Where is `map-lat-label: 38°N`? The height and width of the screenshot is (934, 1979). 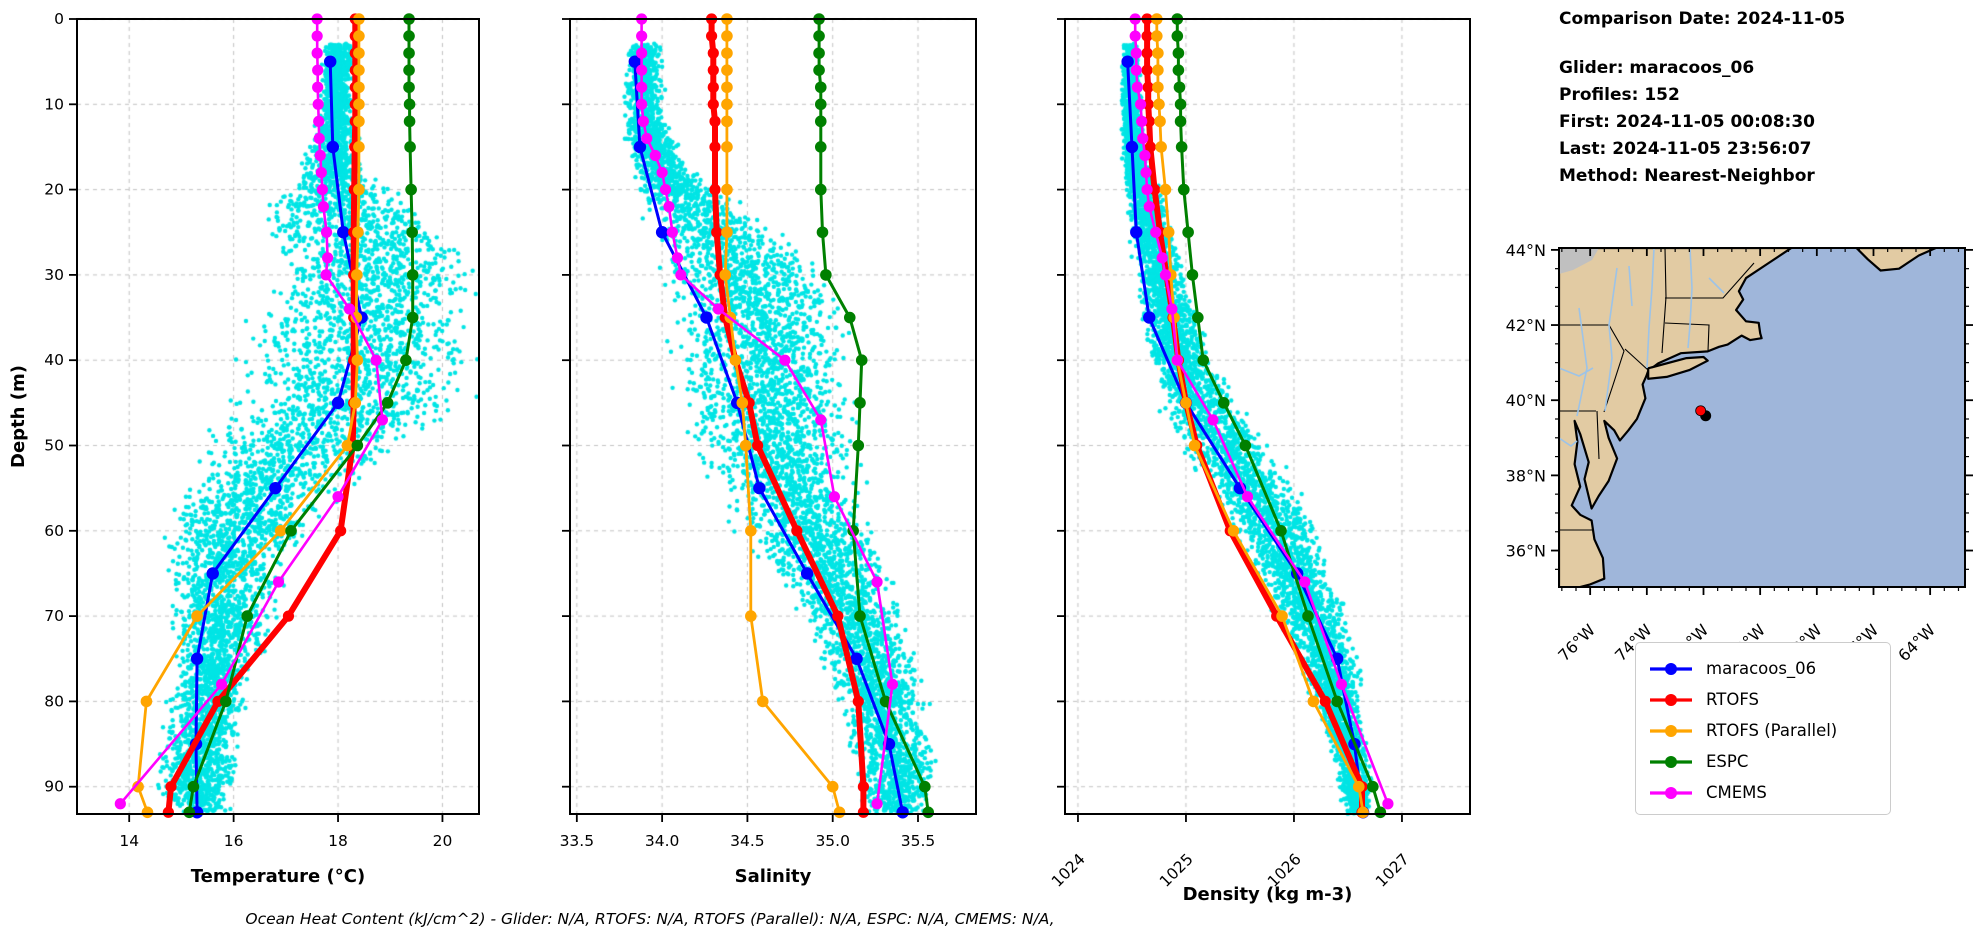 map-lat-label: 38°N is located at coordinates (1526, 475).